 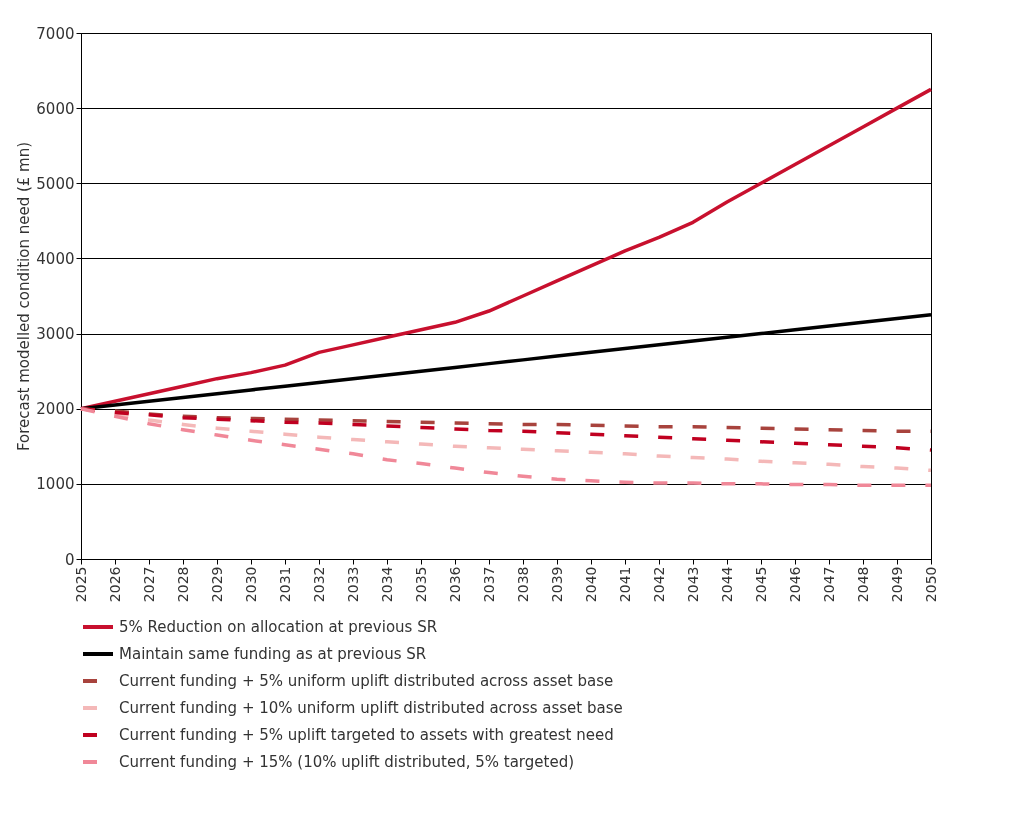 I want to click on x-tick-label: 2031, so click(x=284, y=584).